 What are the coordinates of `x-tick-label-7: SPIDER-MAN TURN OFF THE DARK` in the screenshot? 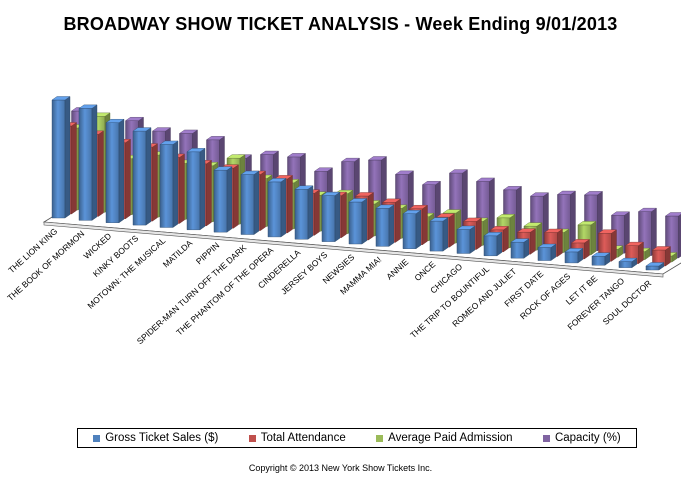 It's located at (192, 294).